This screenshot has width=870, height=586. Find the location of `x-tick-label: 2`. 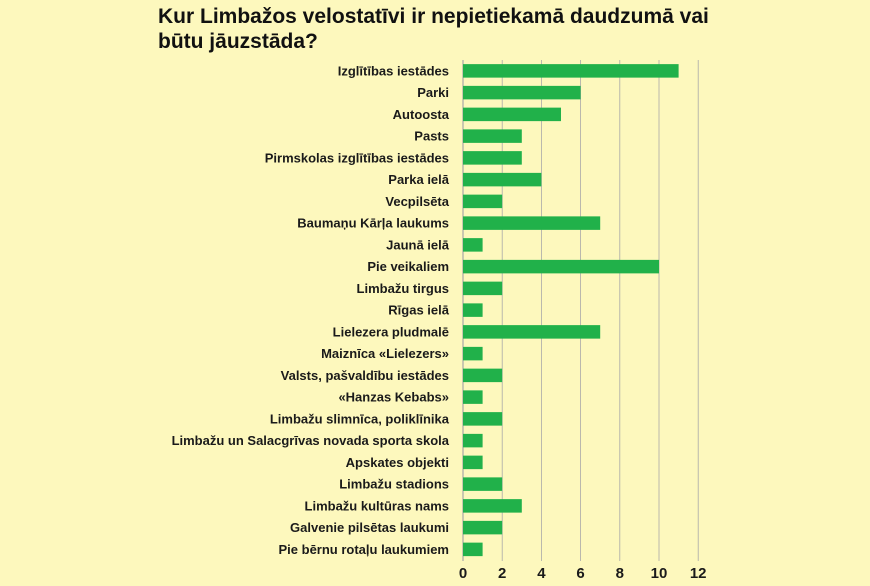

x-tick-label: 2 is located at coordinates (502, 573).